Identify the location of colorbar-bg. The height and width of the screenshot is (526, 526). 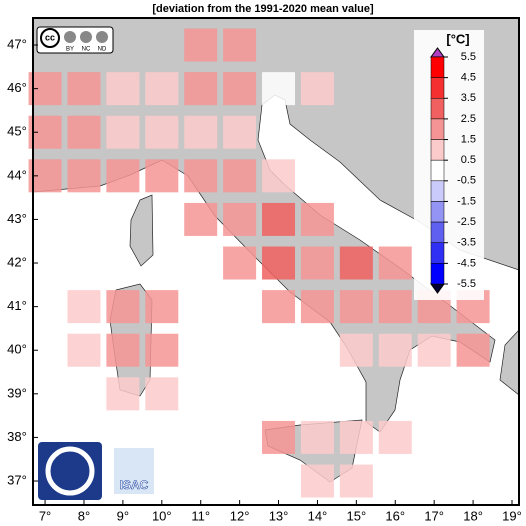
(449, 165).